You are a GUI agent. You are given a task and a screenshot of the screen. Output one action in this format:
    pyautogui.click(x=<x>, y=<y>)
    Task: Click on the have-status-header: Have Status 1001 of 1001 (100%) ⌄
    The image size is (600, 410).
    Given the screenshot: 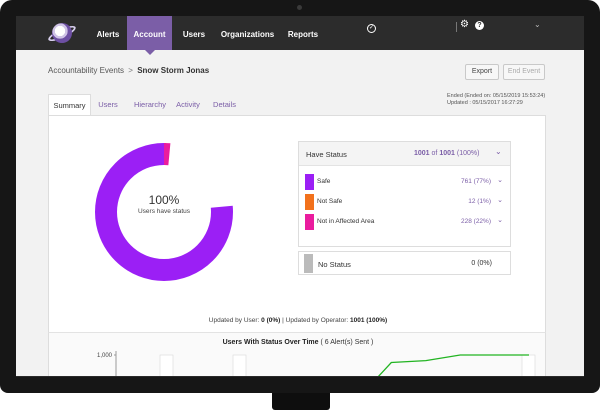 What is the action you would take?
    pyautogui.click(x=404, y=154)
    